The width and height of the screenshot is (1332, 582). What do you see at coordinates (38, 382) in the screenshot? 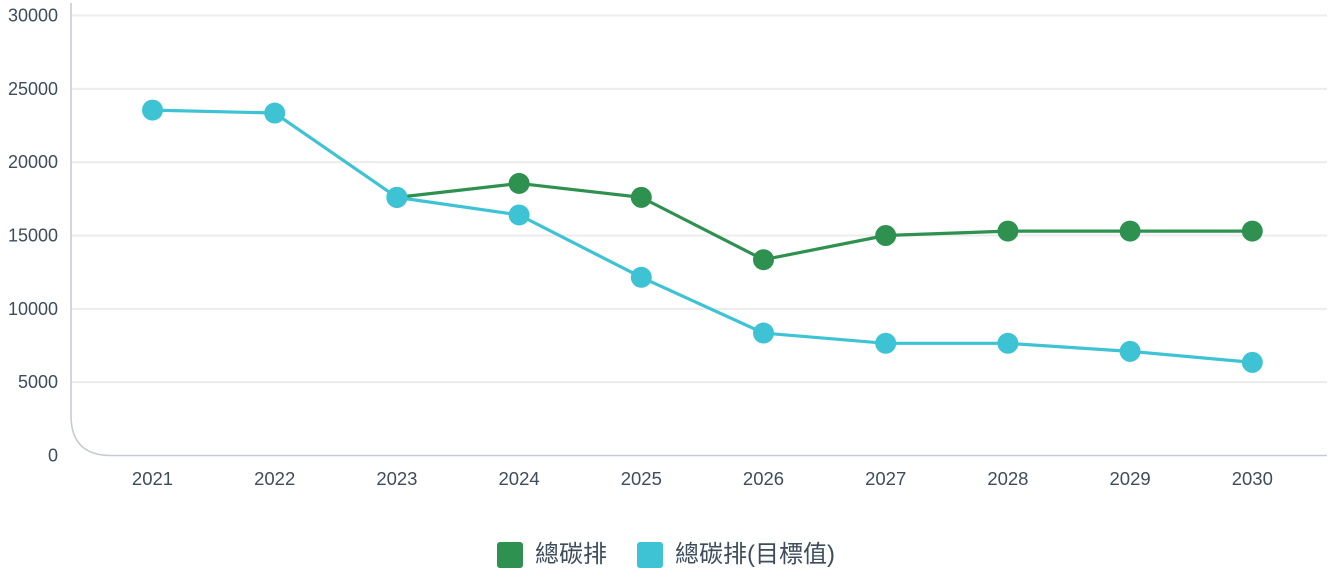
I see `y-tick-label: 5000` at bounding box center [38, 382].